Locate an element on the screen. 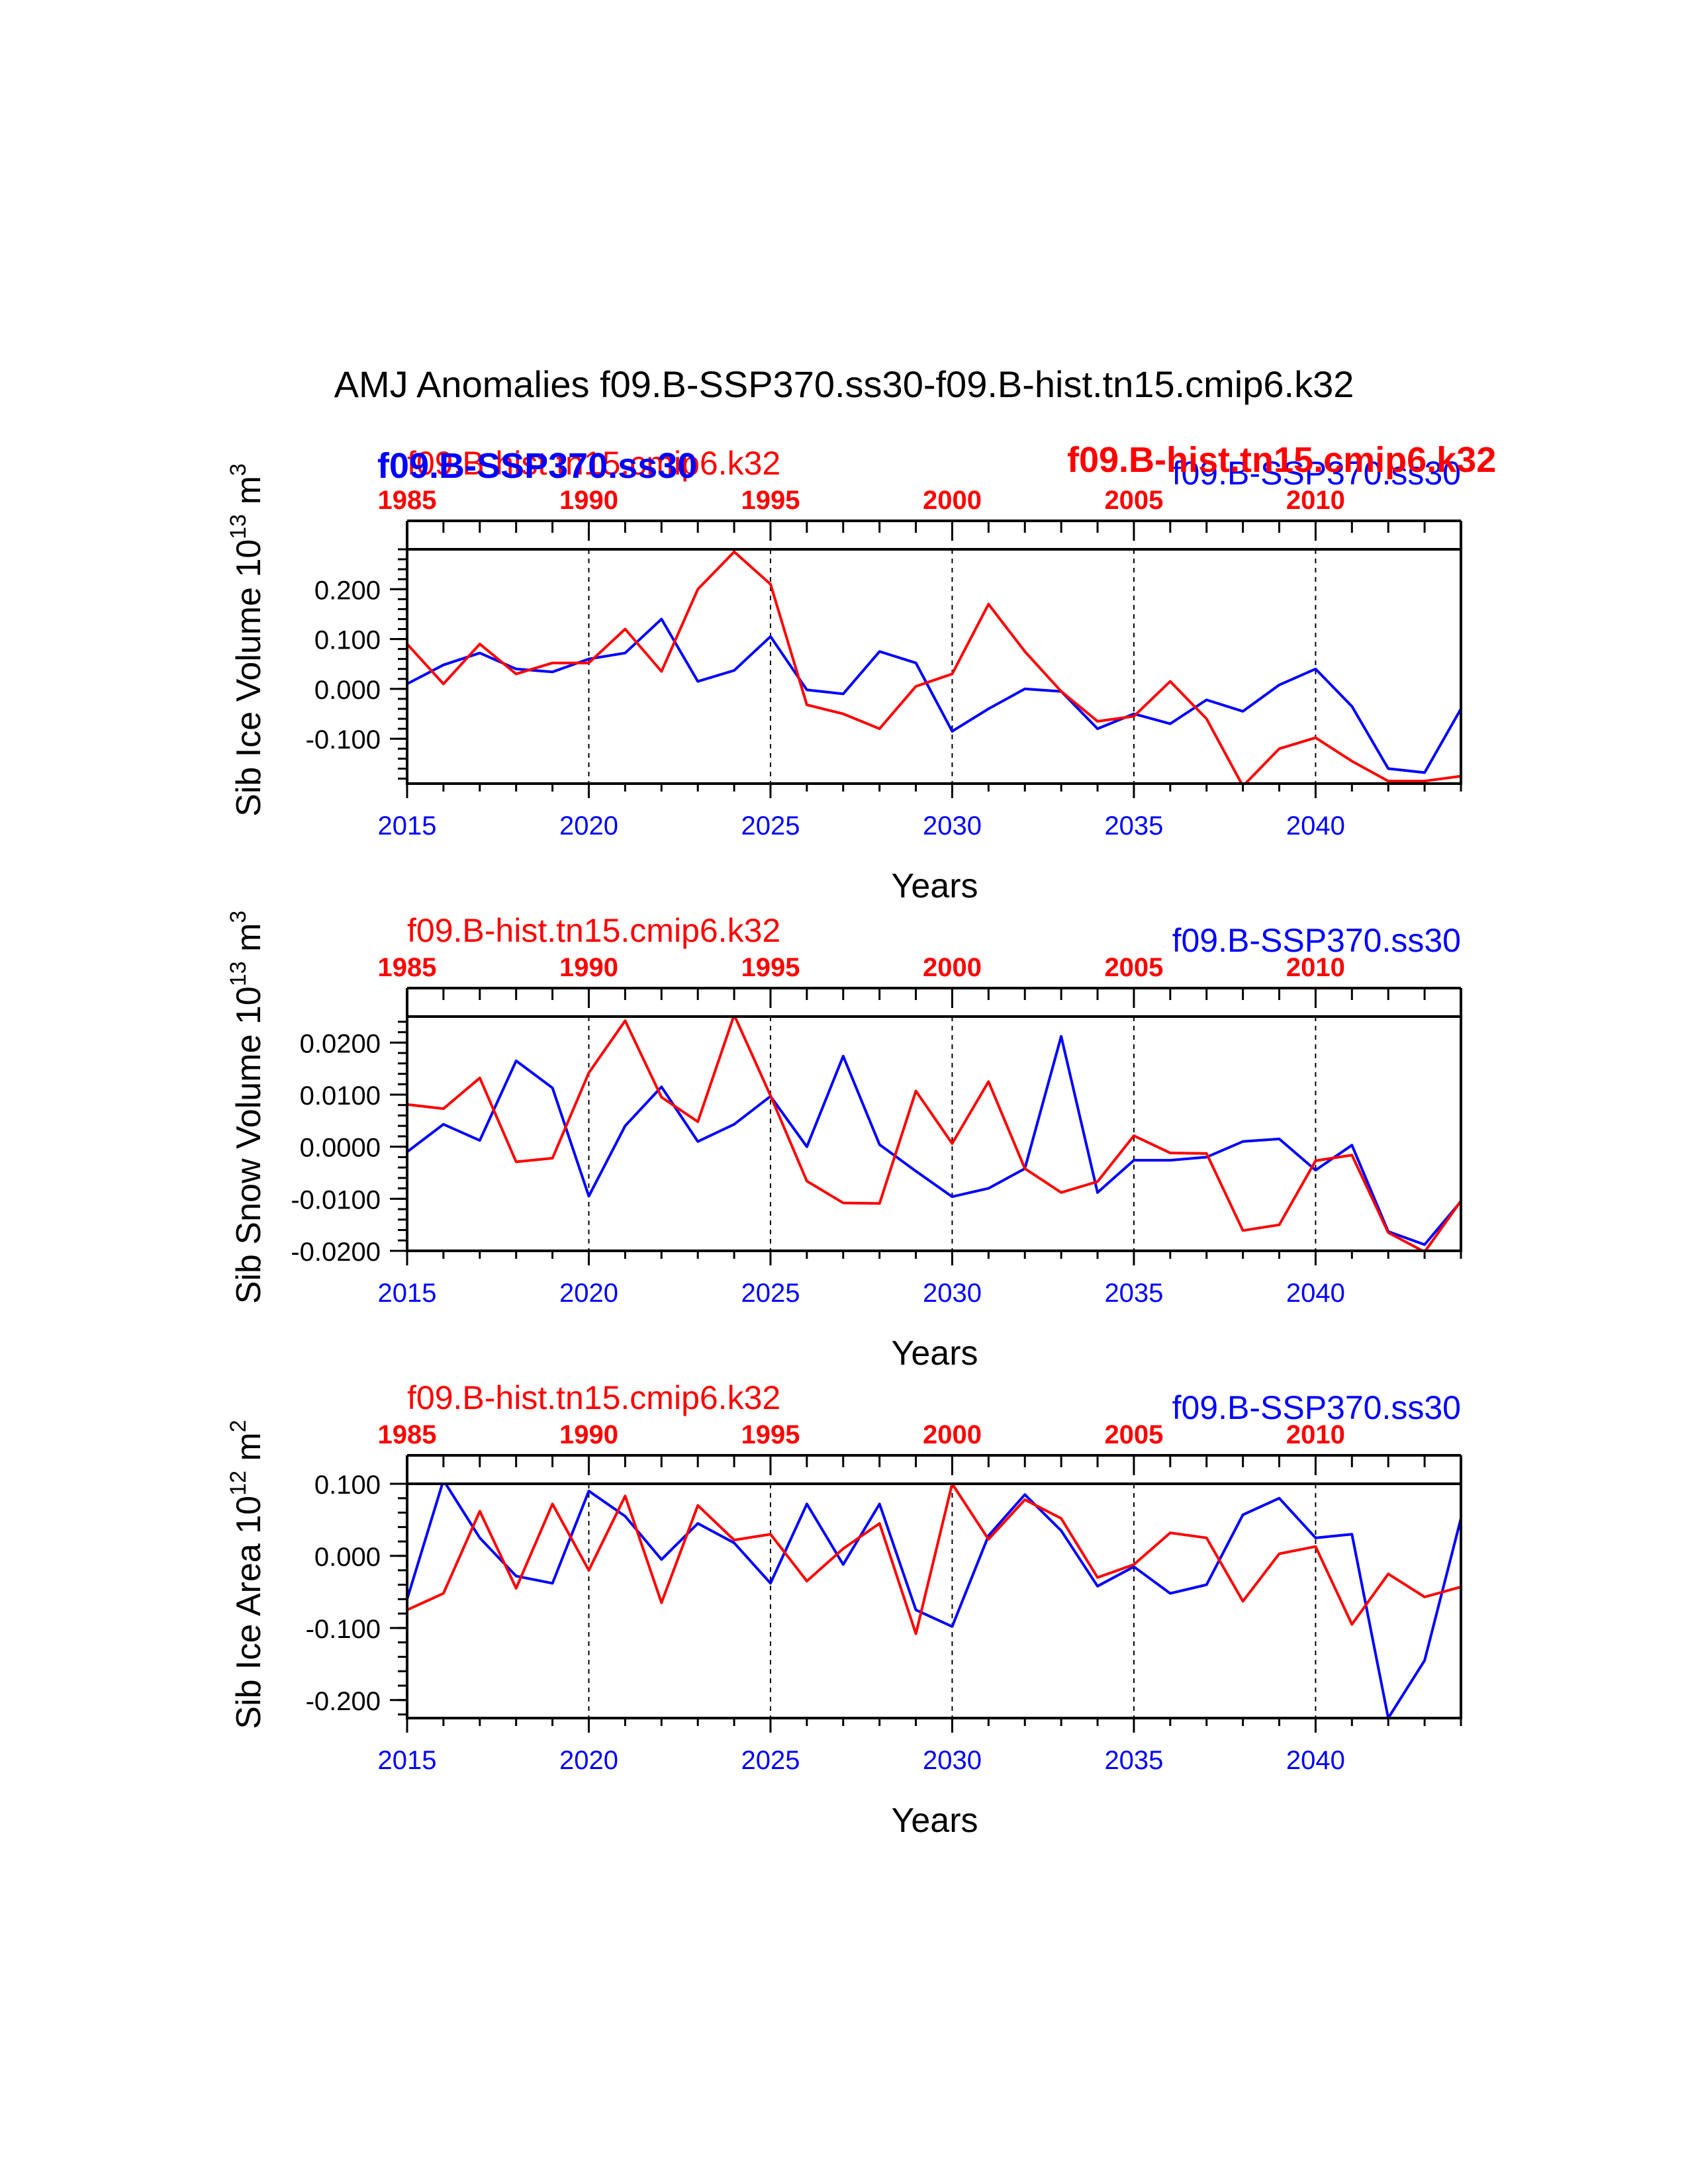  y-tick-label: -0.200 is located at coordinates (343, 1701).